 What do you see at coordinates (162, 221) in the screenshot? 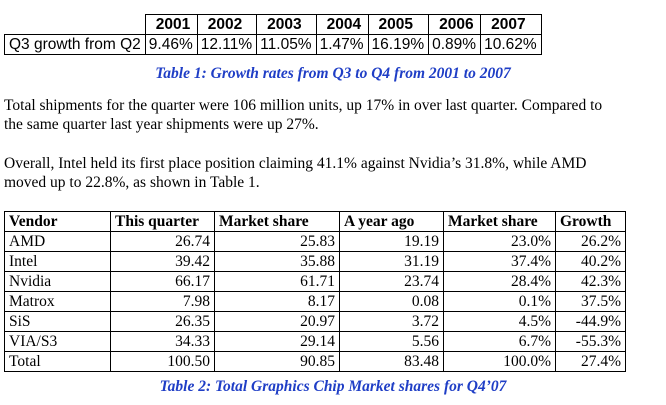
I see `column-header: This quarter` at bounding box center [162, 221].